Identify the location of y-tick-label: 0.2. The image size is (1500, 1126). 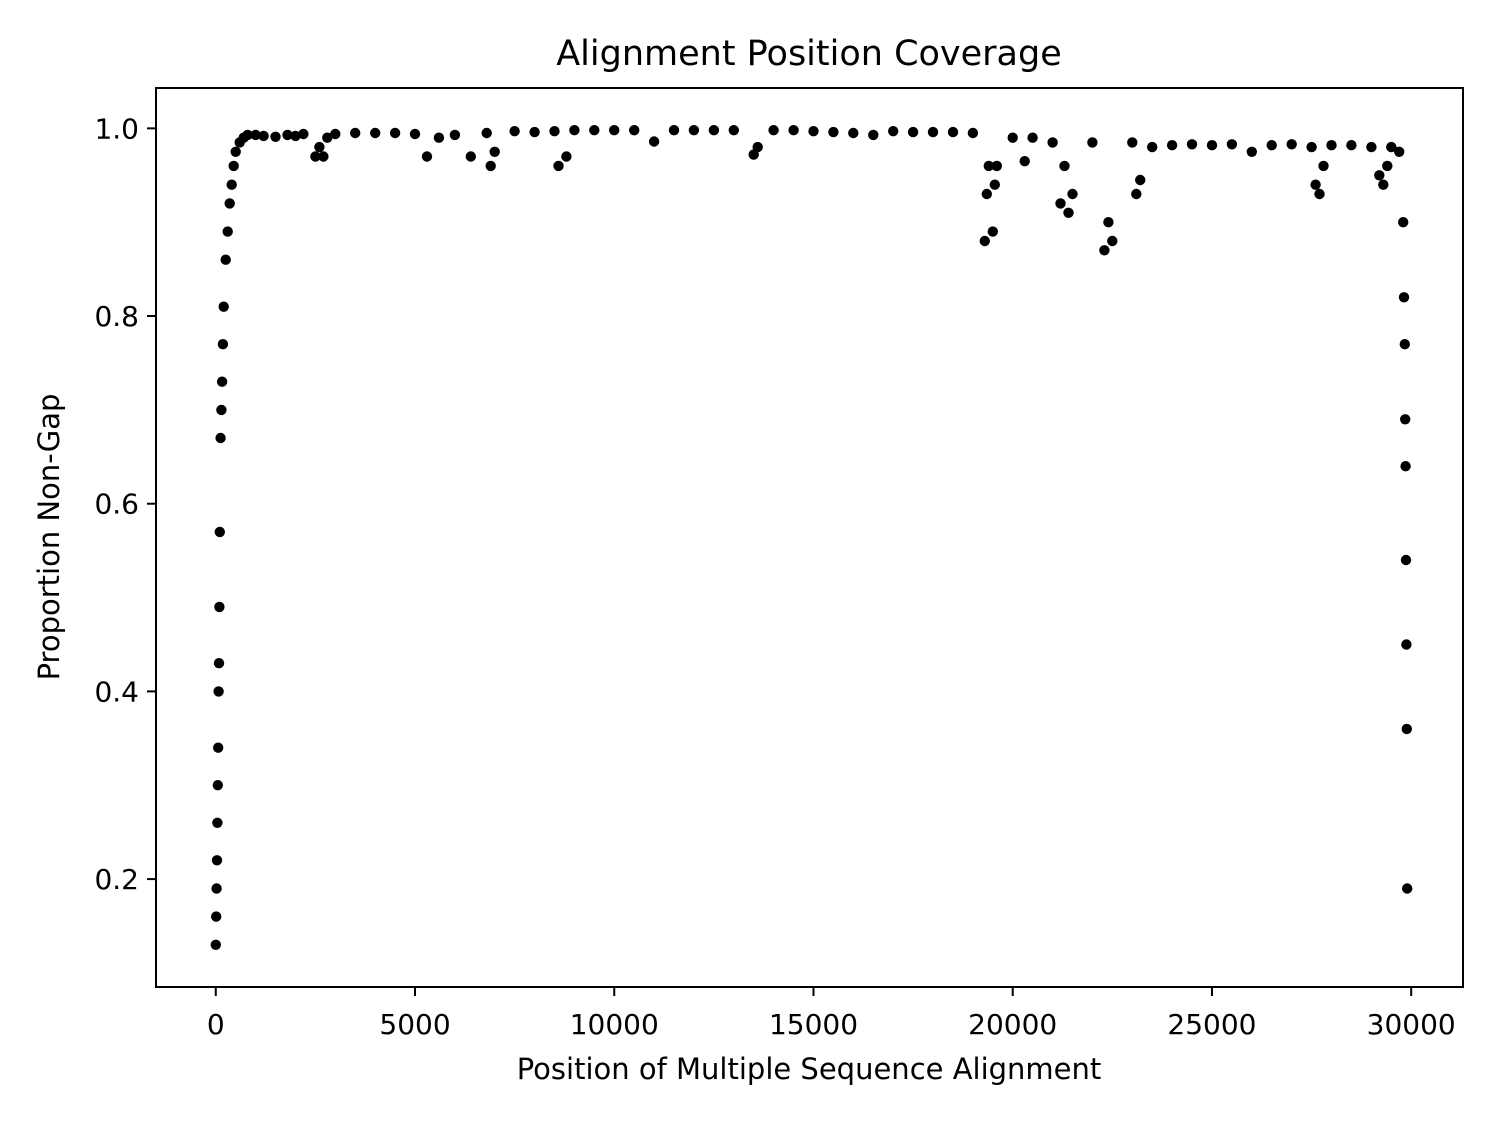
(116, 879).